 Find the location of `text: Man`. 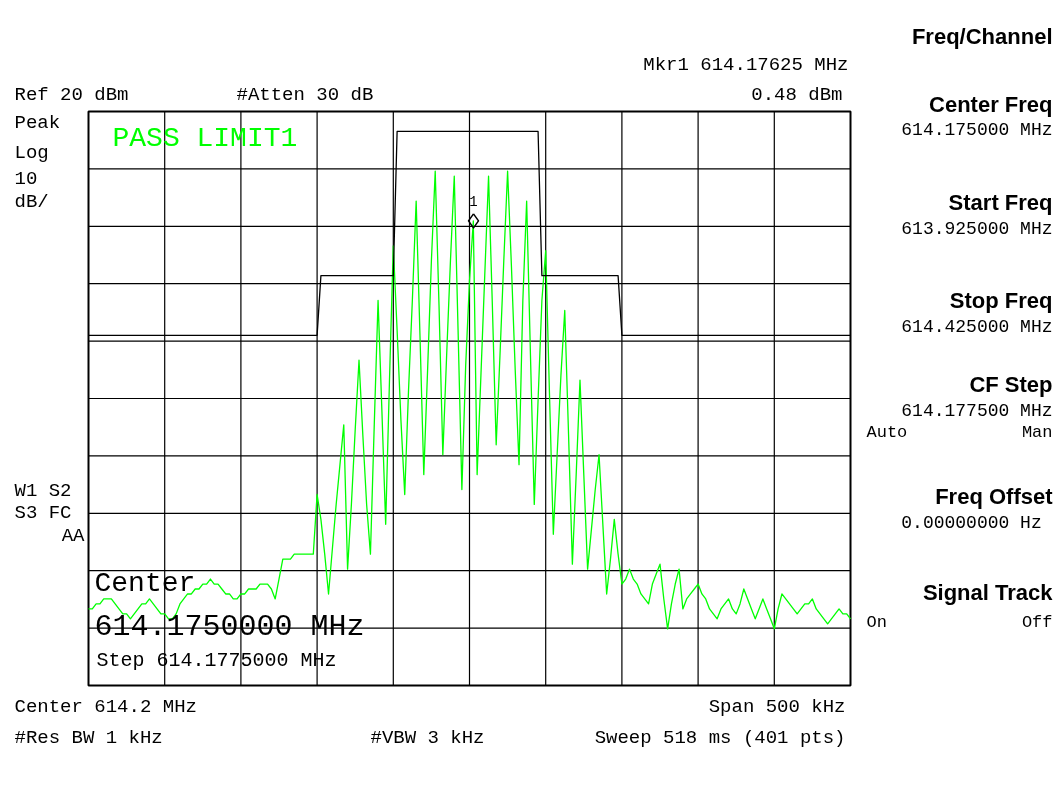

text: Man is located at coordinates (1037, 432).